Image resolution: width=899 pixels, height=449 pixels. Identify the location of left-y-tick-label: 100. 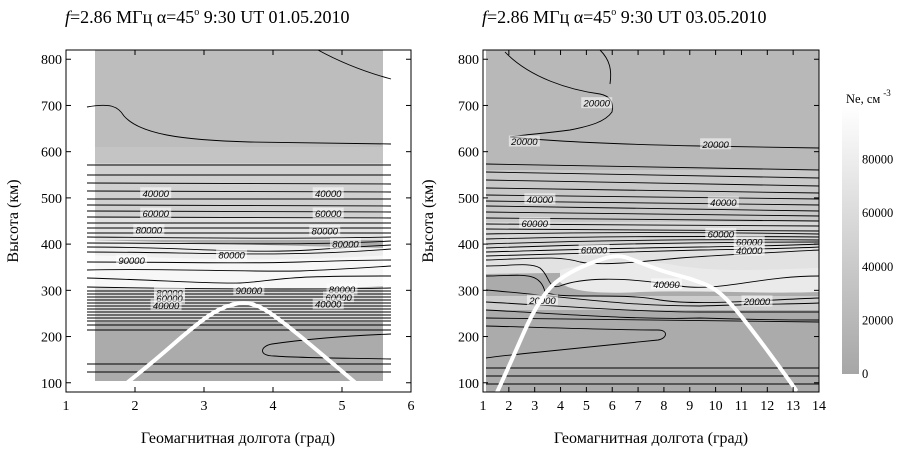
(51, 384).